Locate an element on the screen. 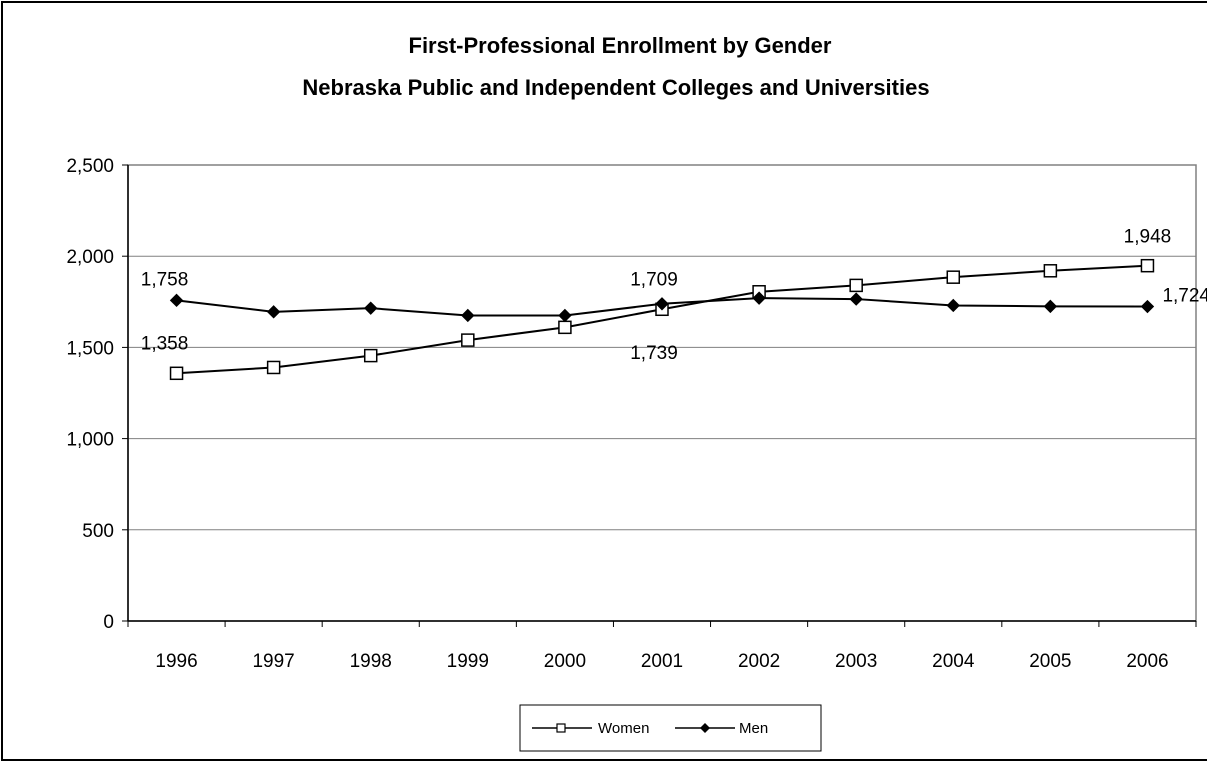 The image size is (1207, 761). x-tick-label: 2002 is located at coordinates (759, 661).